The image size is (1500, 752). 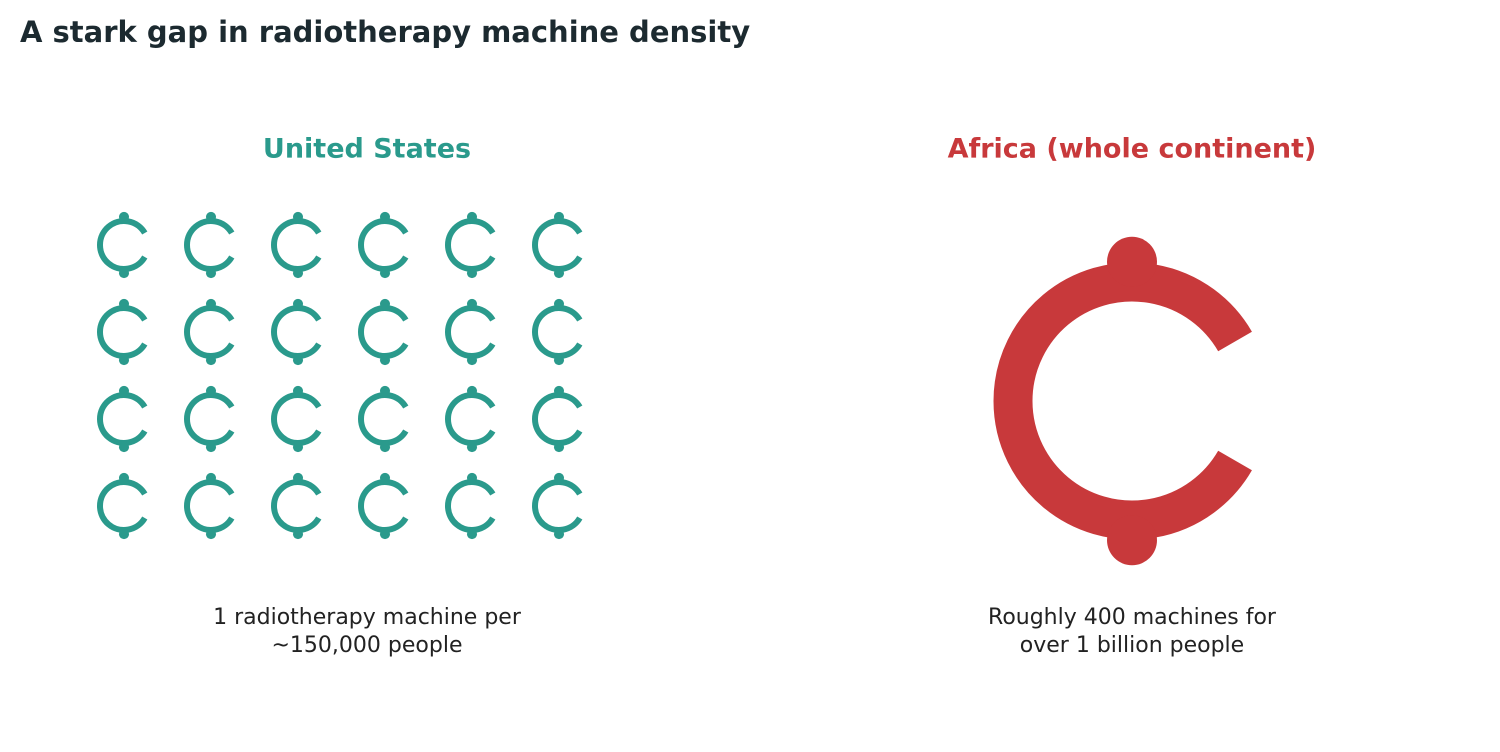 I want to click on panel-caption: ~150,000 people, so click(x=367, y=645).